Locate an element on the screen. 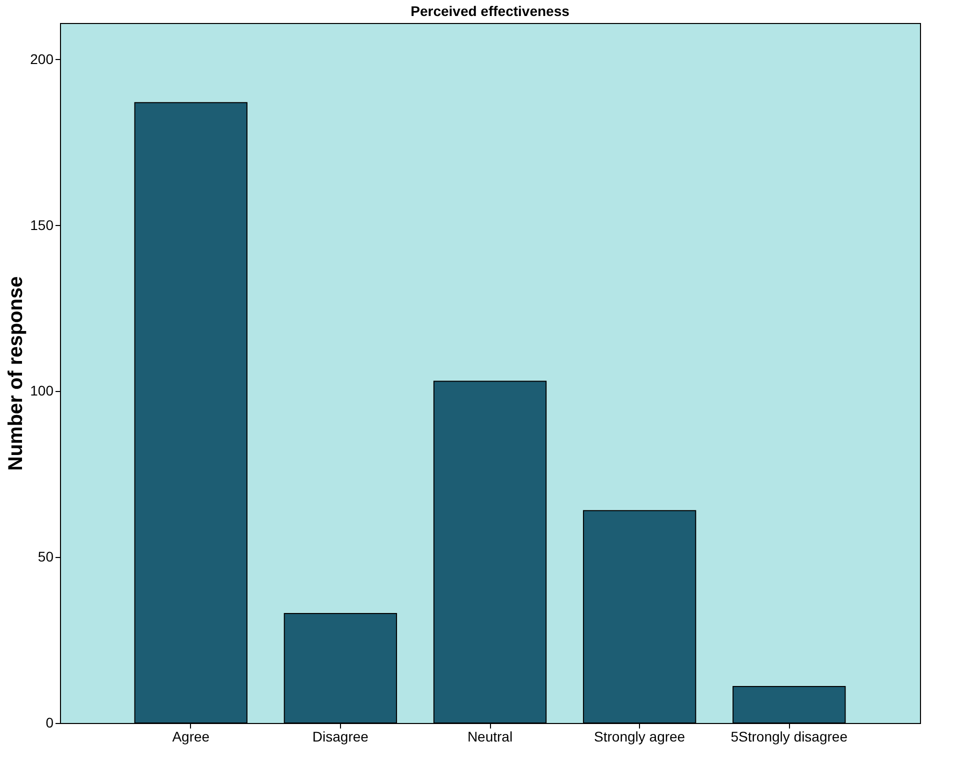 This screenshot has width=957, height=769. y-tick-label: 100 is located at coordinates (42, 390).